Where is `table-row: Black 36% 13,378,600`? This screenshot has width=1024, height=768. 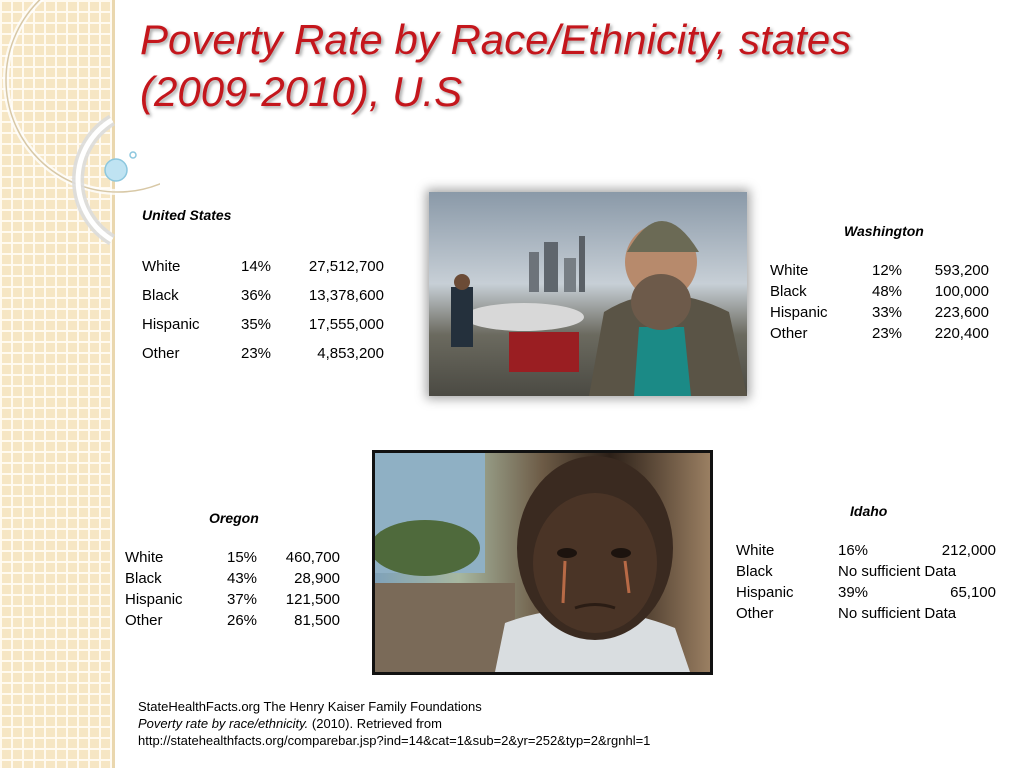
table-row: Black 36% 13,378,600 is located at coordinates (272, 301).